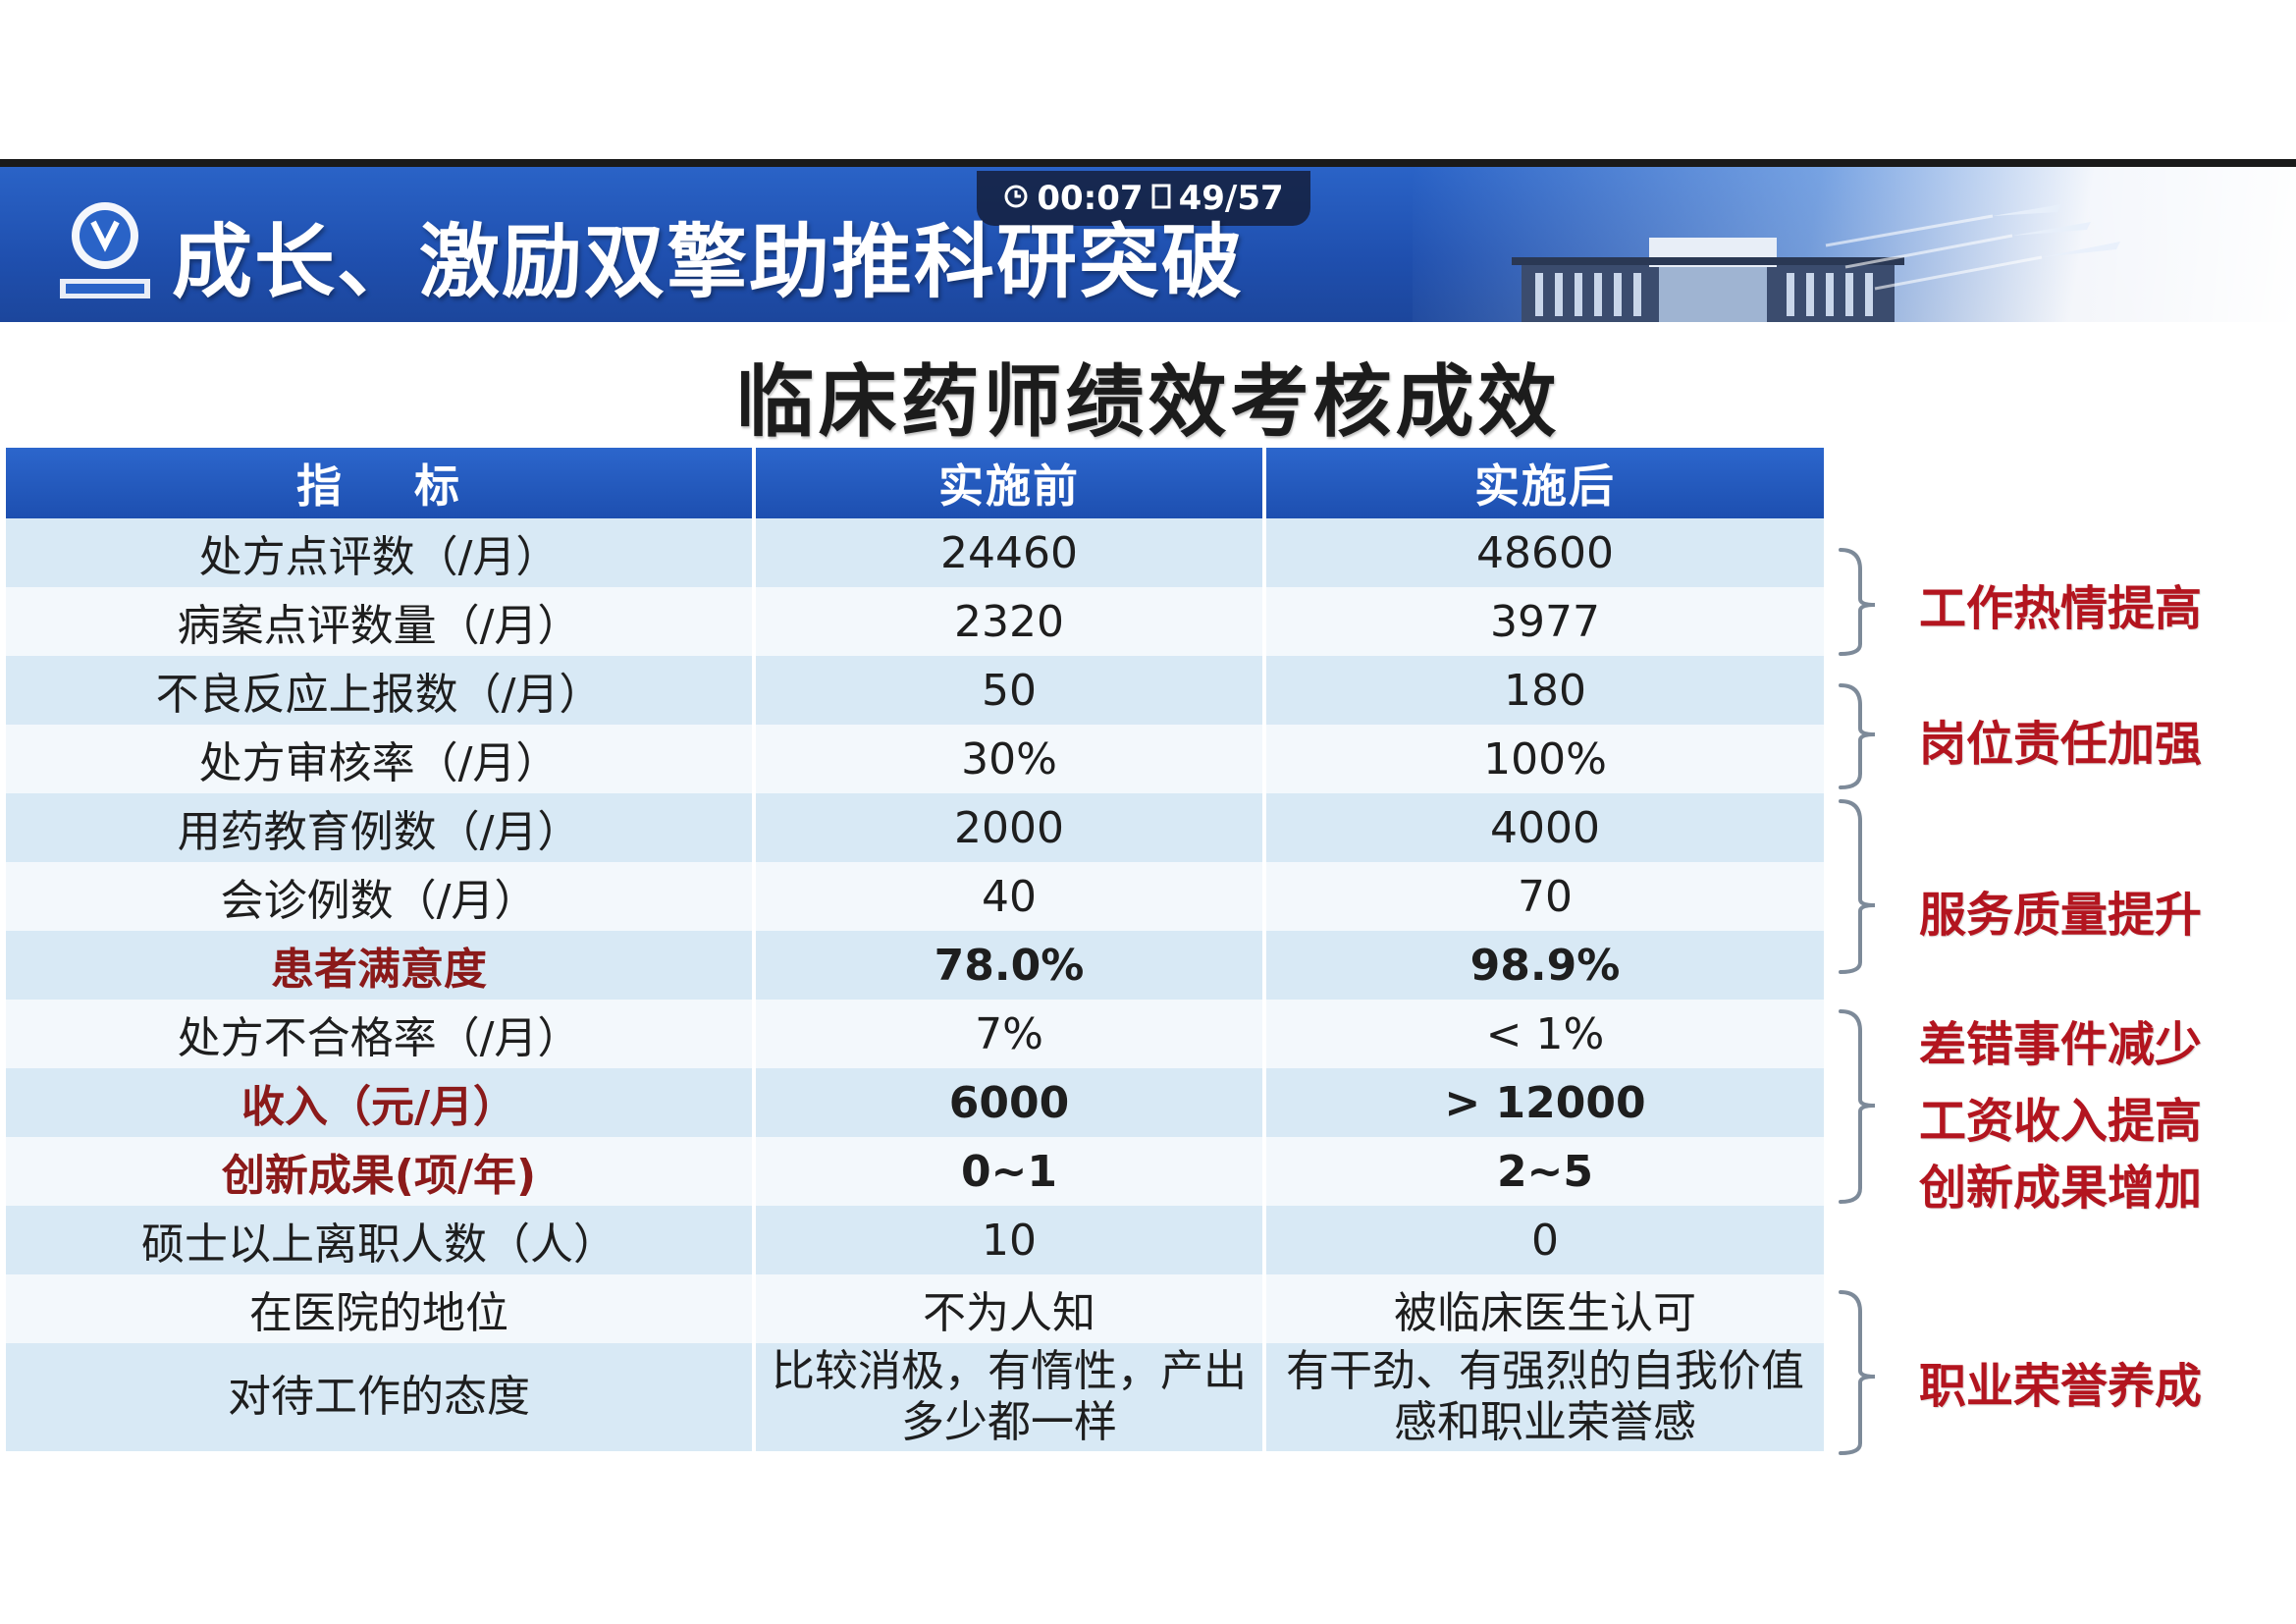 The height and width of the screenshot is (1624, 2296). I want to click on before-cell: 50, so click(1010, 690).